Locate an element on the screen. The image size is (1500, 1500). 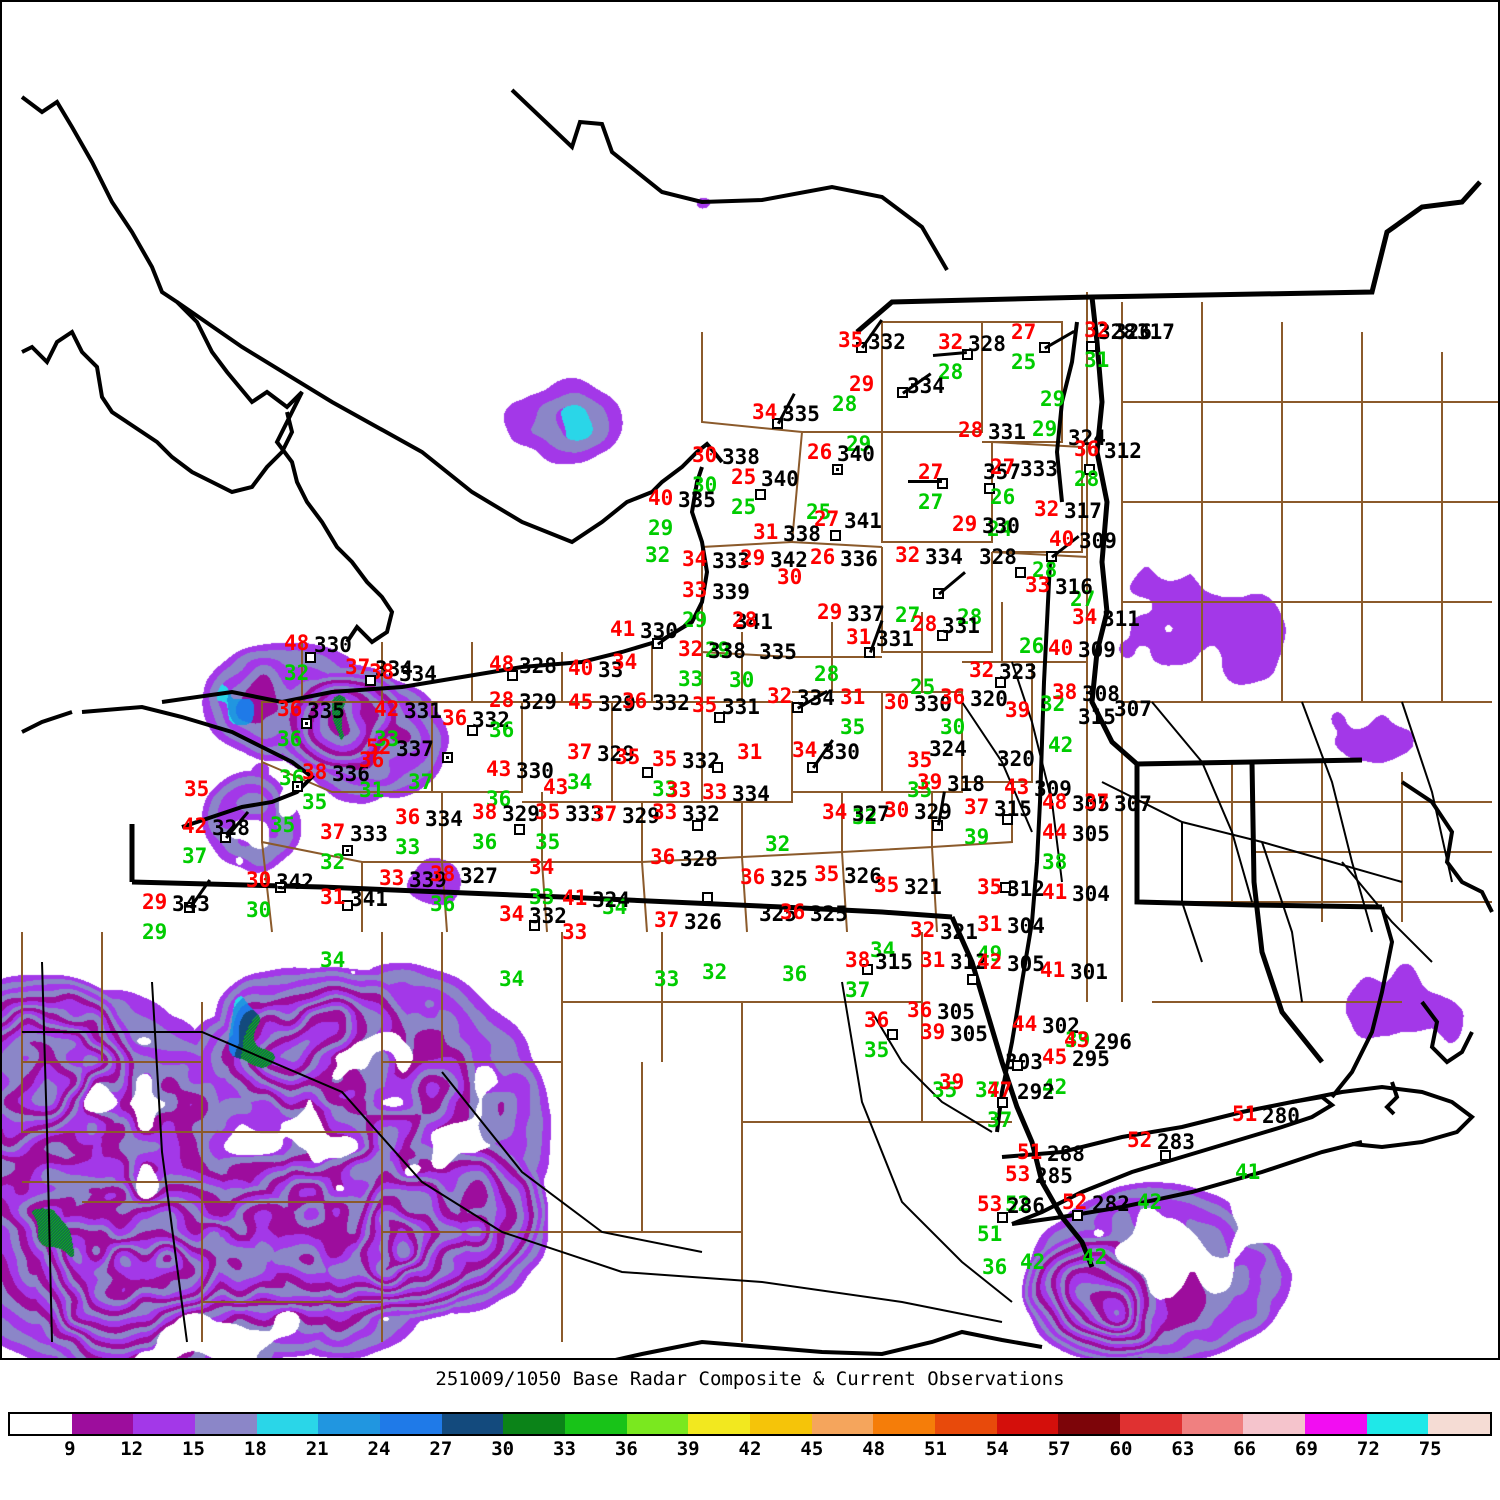
station-pressure: 308 is located at coordinates (1101, 694).